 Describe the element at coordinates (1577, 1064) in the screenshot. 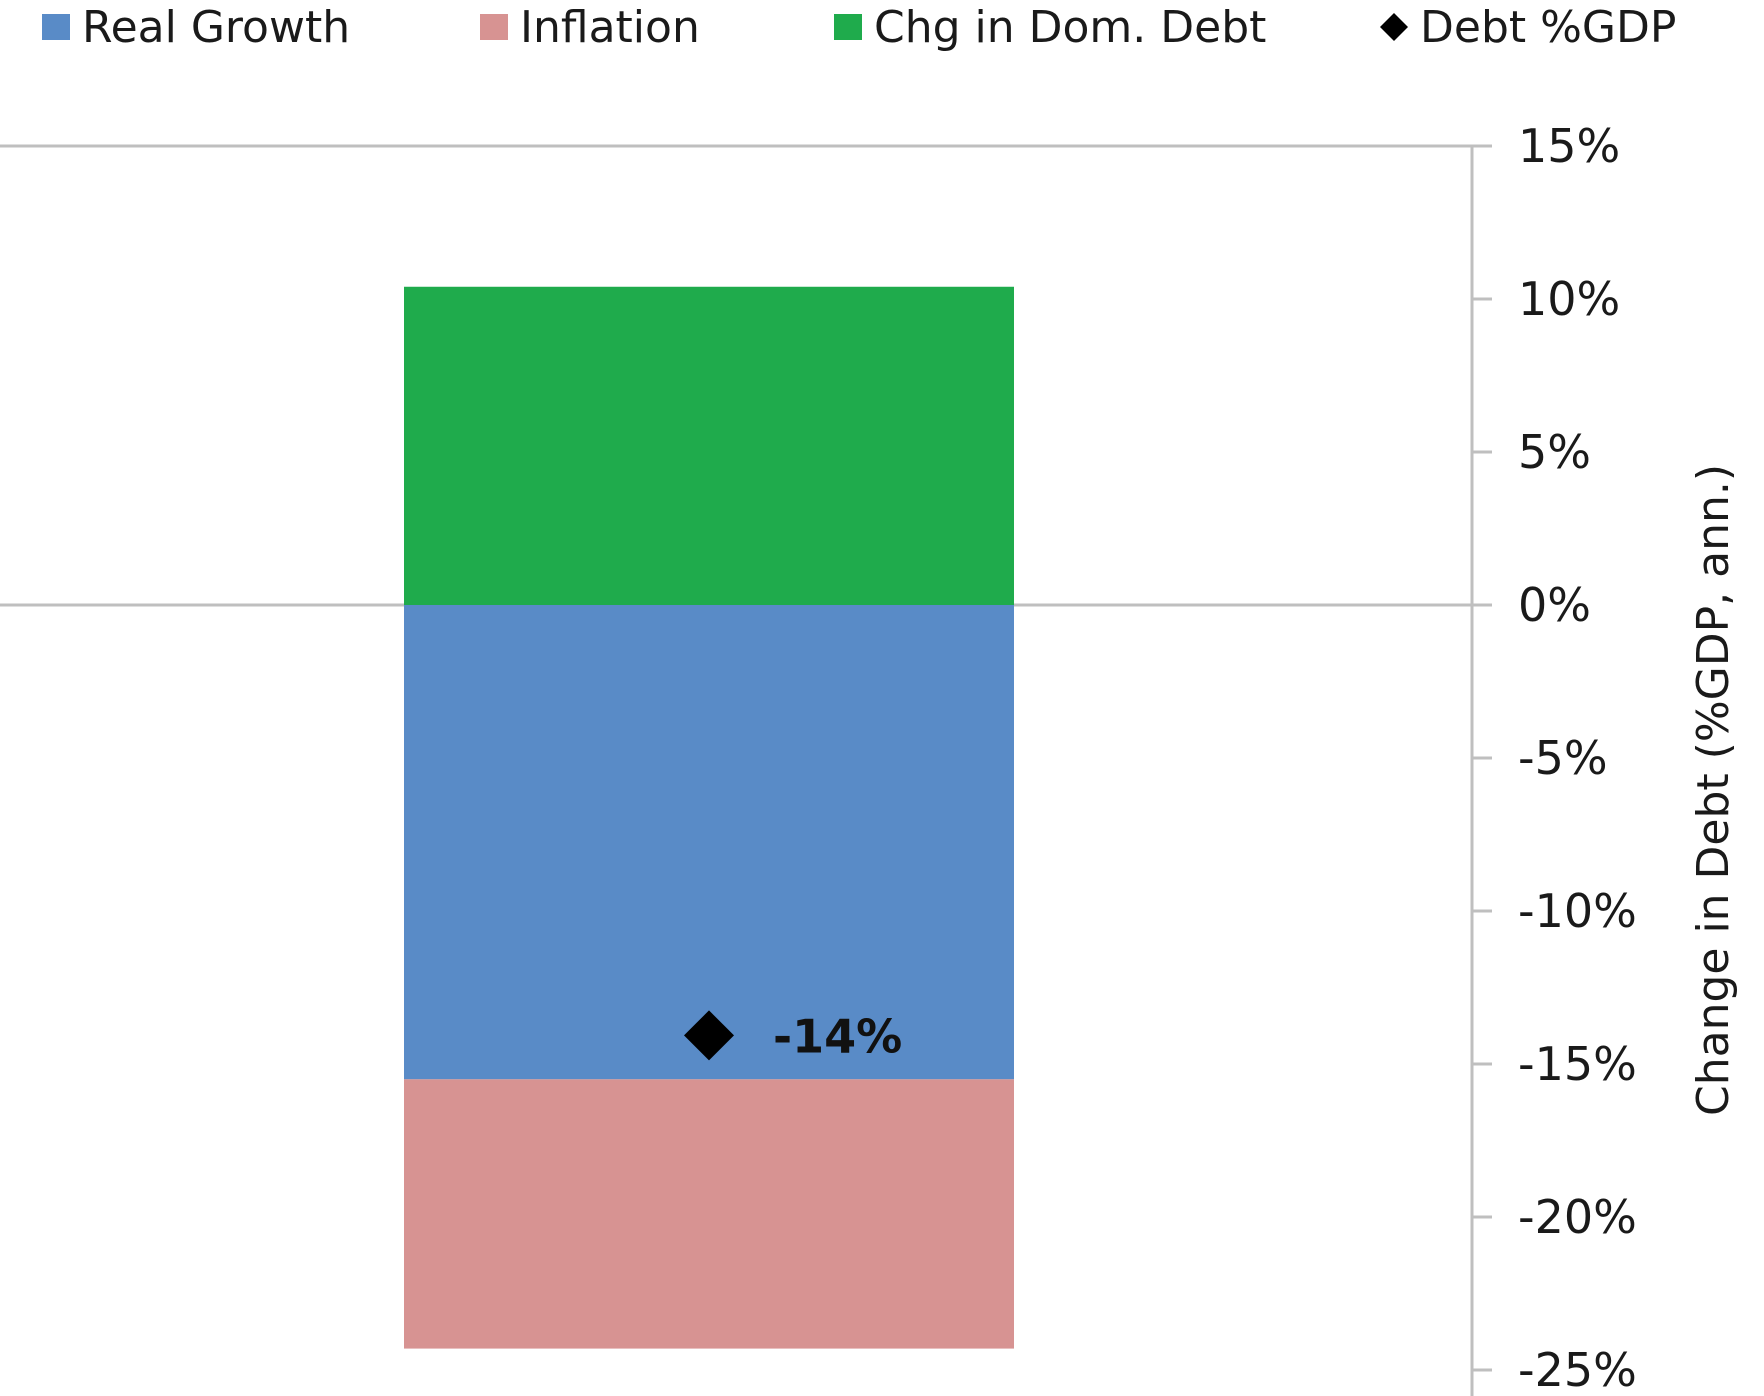

I see `y-tick-label: -15%` at that location.